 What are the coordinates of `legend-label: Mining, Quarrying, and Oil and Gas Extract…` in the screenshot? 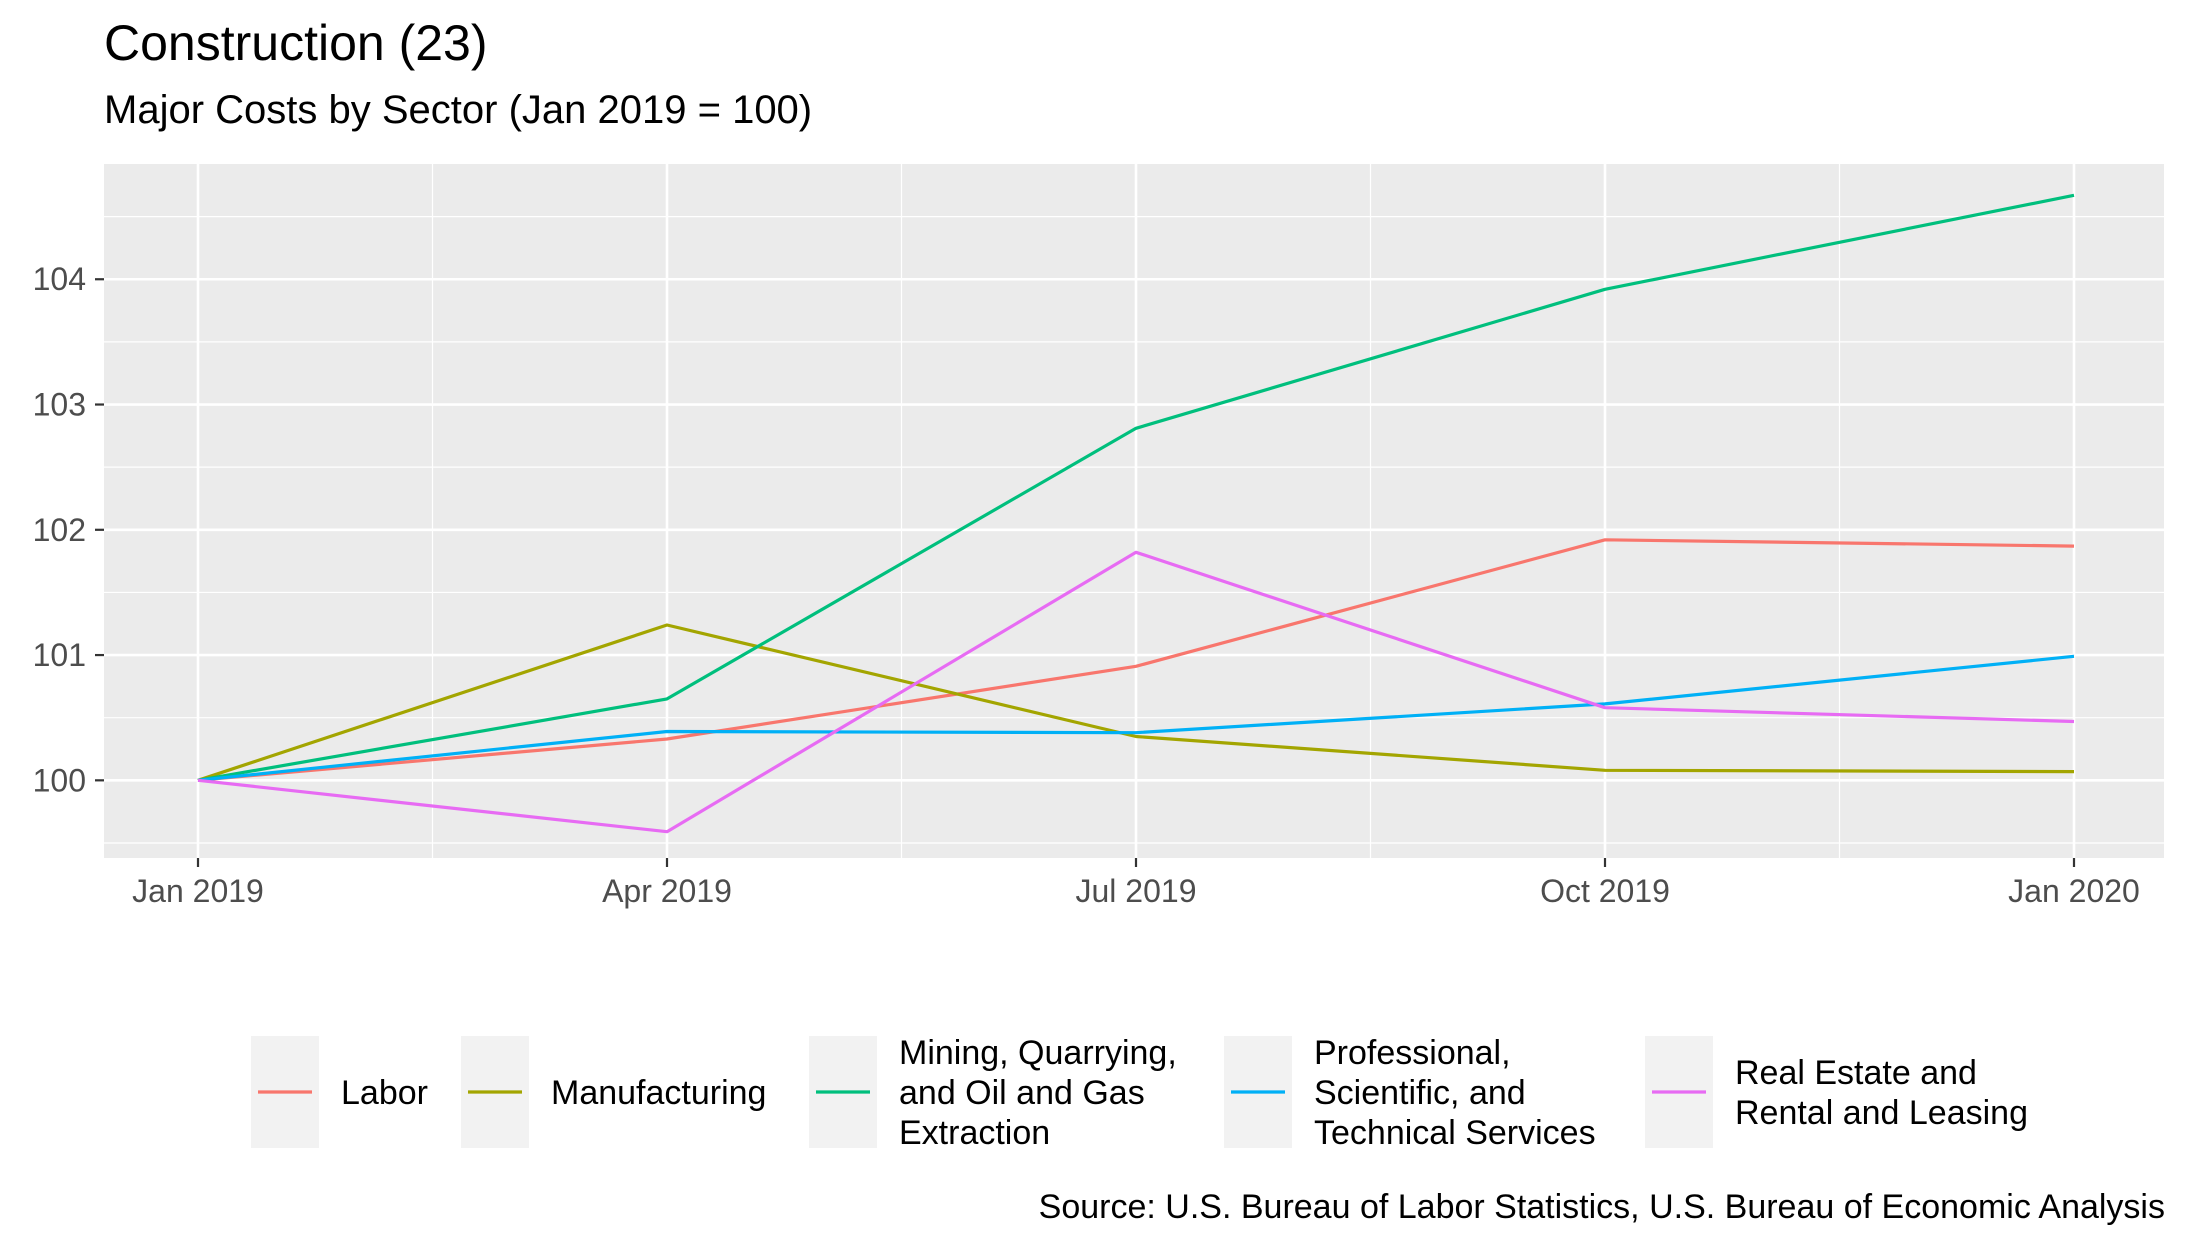 It's located at (1038, 1093).